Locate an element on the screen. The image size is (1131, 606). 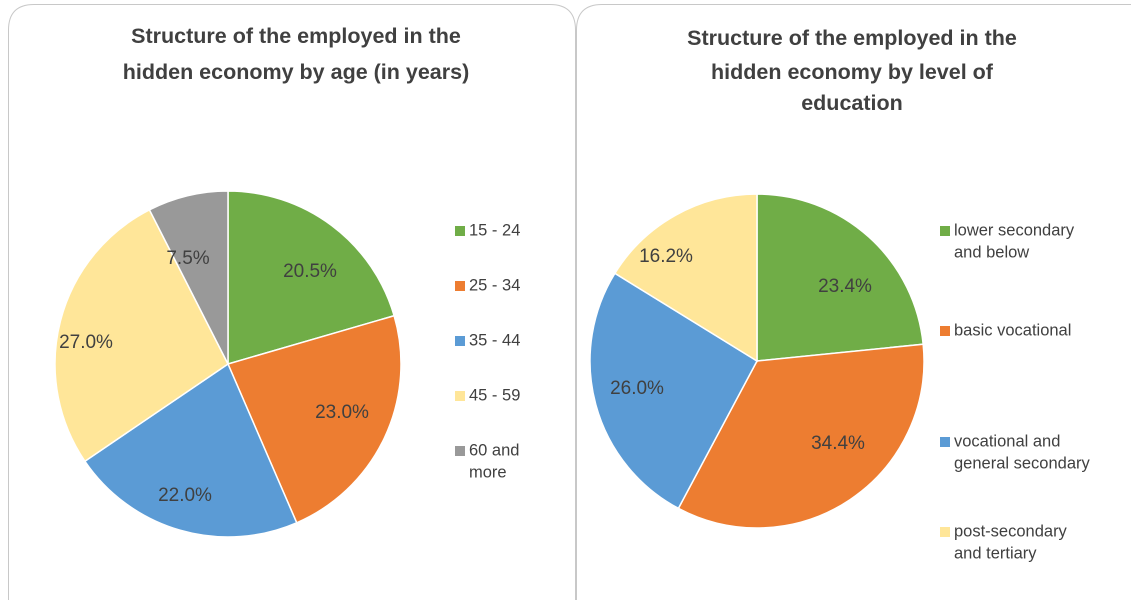
age-legend-label-45-59: 45 - 59 is located at coordinates (494, 395).